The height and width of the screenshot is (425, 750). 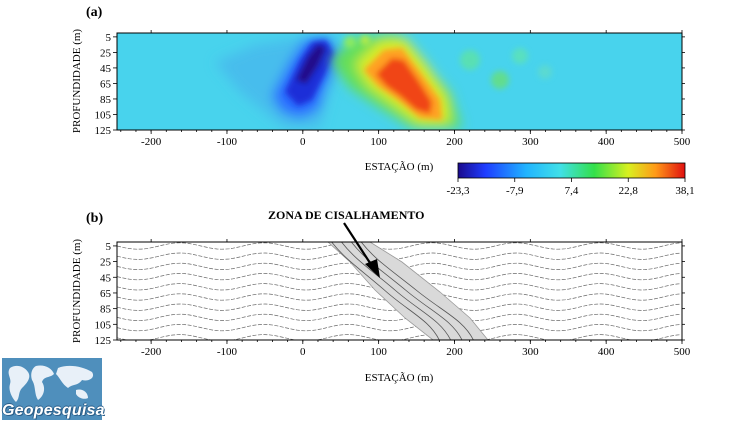 What do you see at coordinates (399, 378) in the screenshot?
I see `panel-b-xlabel: ESTAÇÃO (m)` at bounding box center [399, 378].